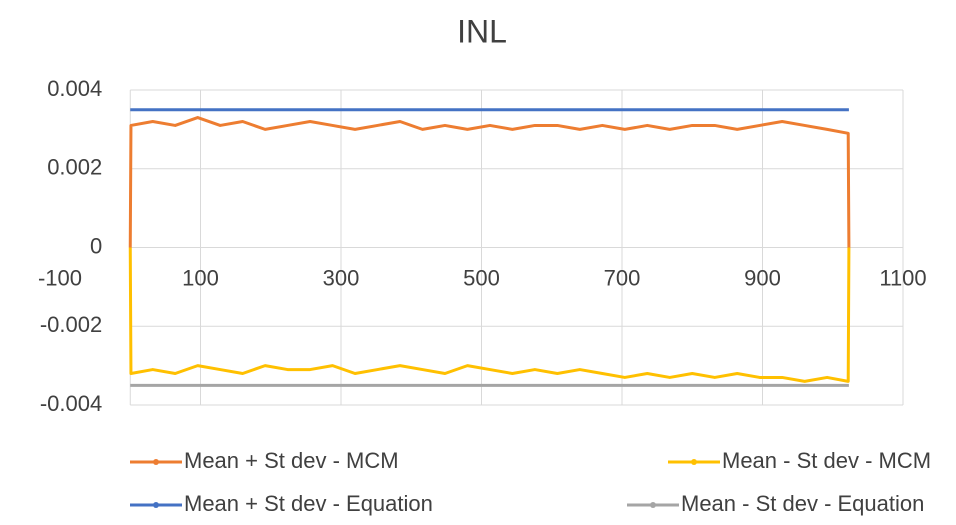 The width and height of the screenshot is (956, 525). Describe the element at coordinates (341, 277) in the screenshot. I see `x-tick-label: 300` at that location.